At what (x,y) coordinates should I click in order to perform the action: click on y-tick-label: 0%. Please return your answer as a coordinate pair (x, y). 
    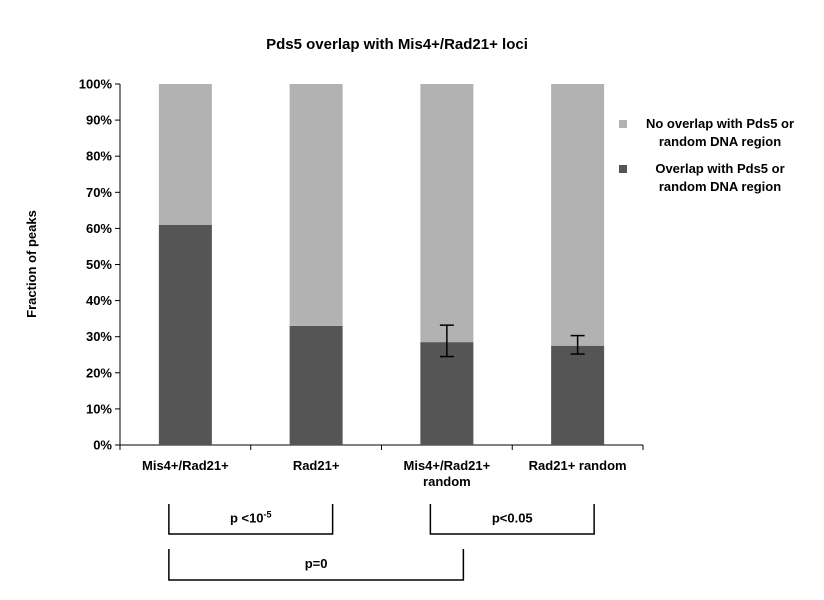
    Looking at the image, I should click on (102, 445).